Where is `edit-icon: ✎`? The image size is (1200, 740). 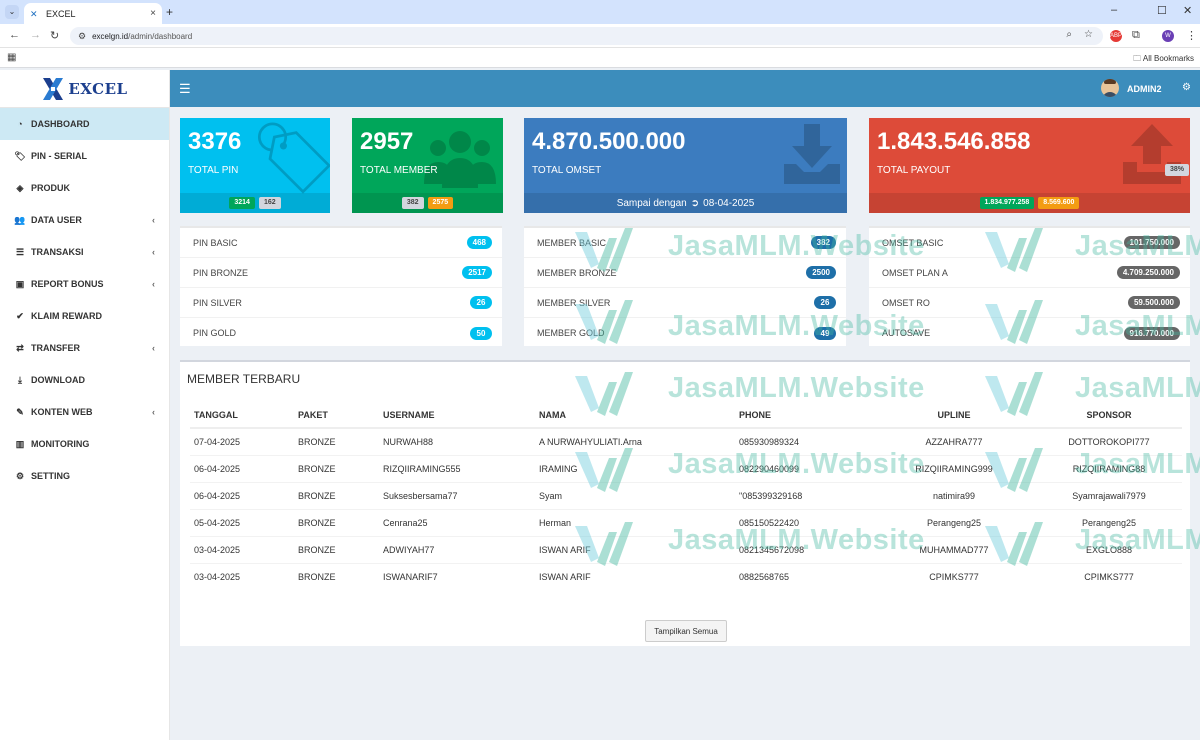 edit-icon: ✎ is located at coordinates (20, 411).